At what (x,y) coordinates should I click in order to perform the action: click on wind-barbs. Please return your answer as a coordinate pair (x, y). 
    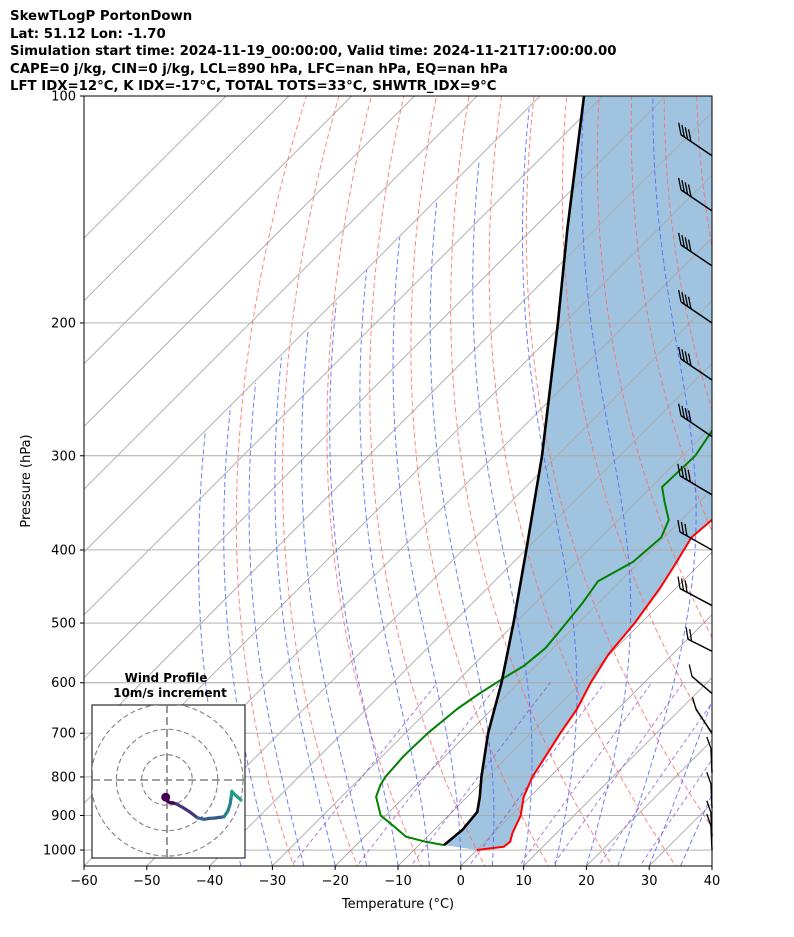
    Looking at the image, I should click on (695, 486).